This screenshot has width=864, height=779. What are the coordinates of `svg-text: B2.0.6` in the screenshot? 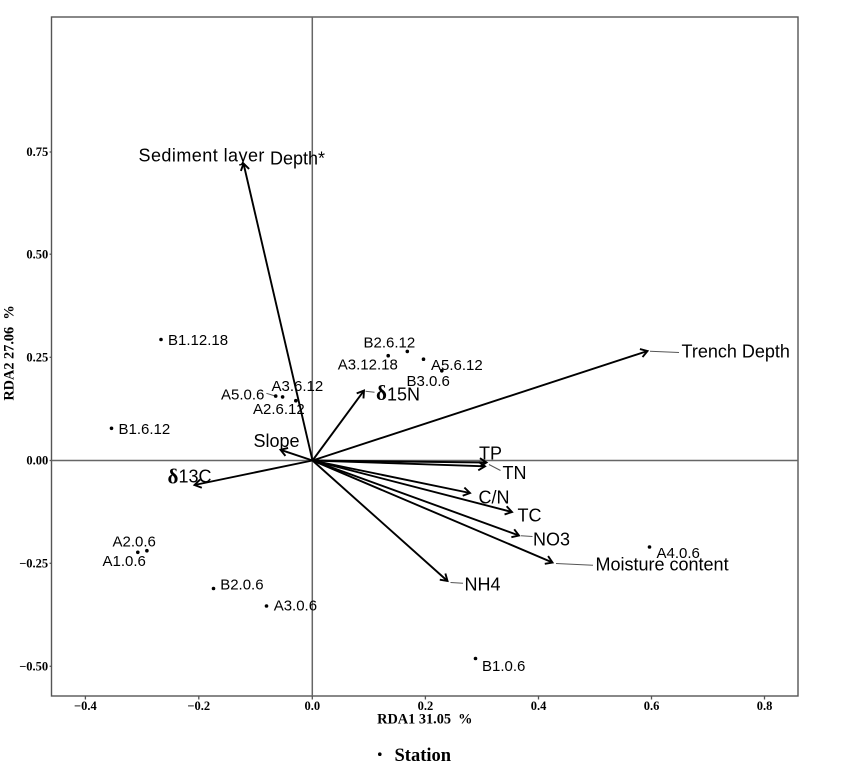 It's located at (241, 585).